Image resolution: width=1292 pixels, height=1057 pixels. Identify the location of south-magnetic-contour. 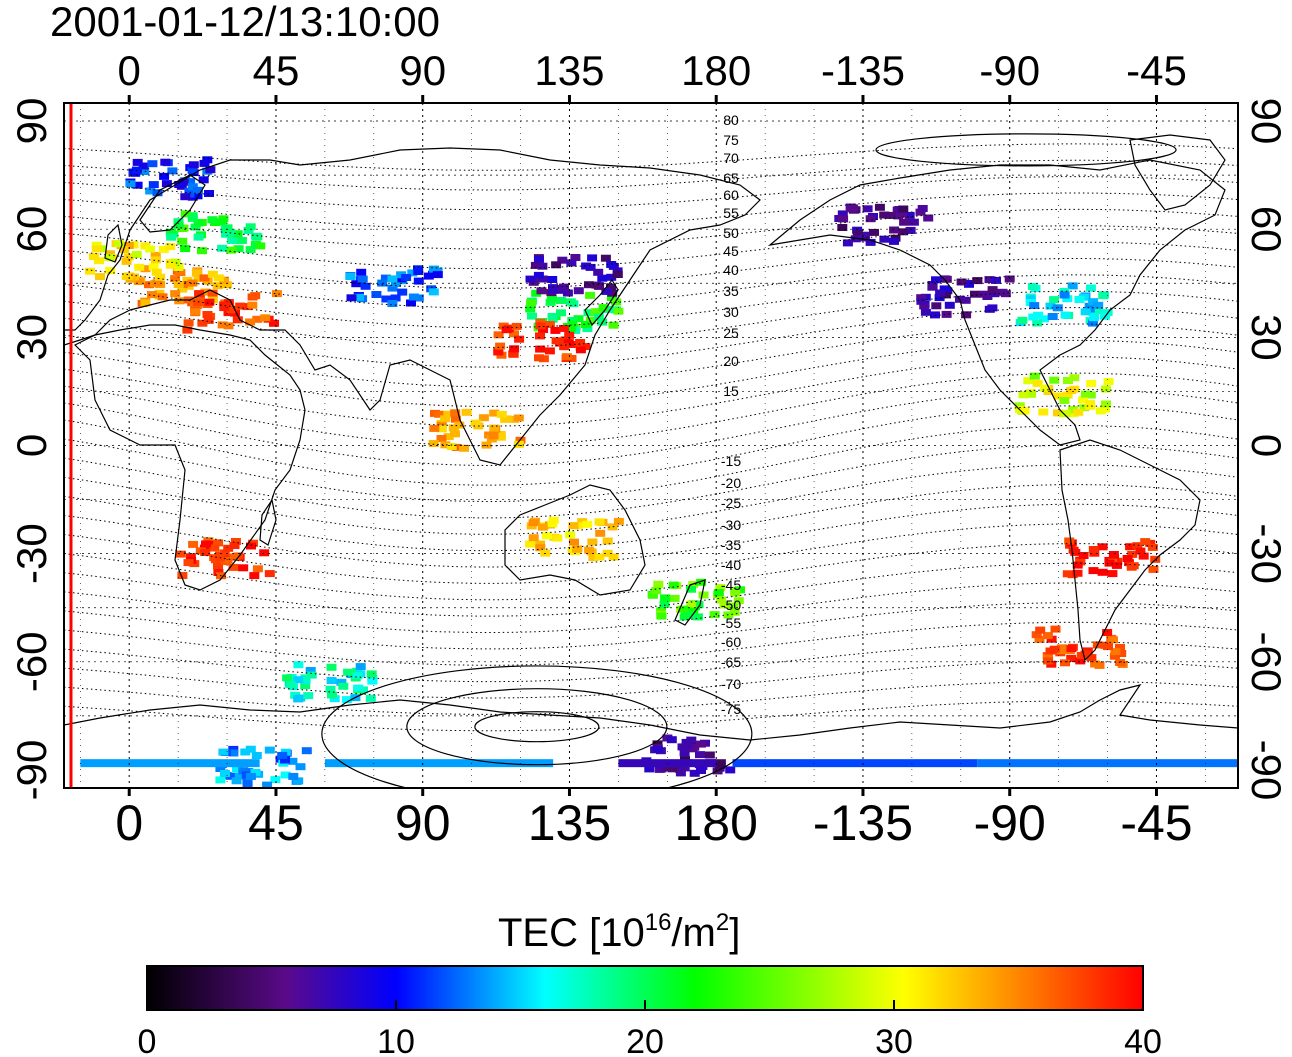
(537, 726).